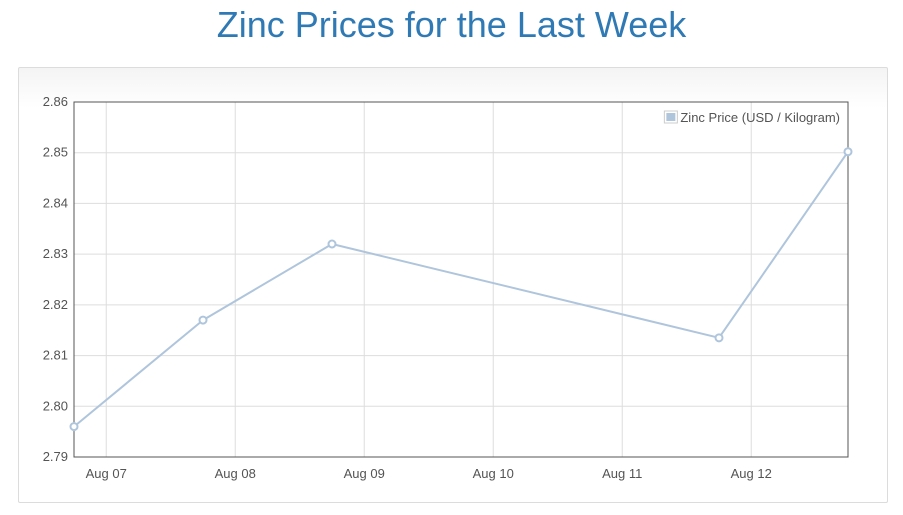  I want to click on x-tick-label: Aug 08, so click(235, 473).